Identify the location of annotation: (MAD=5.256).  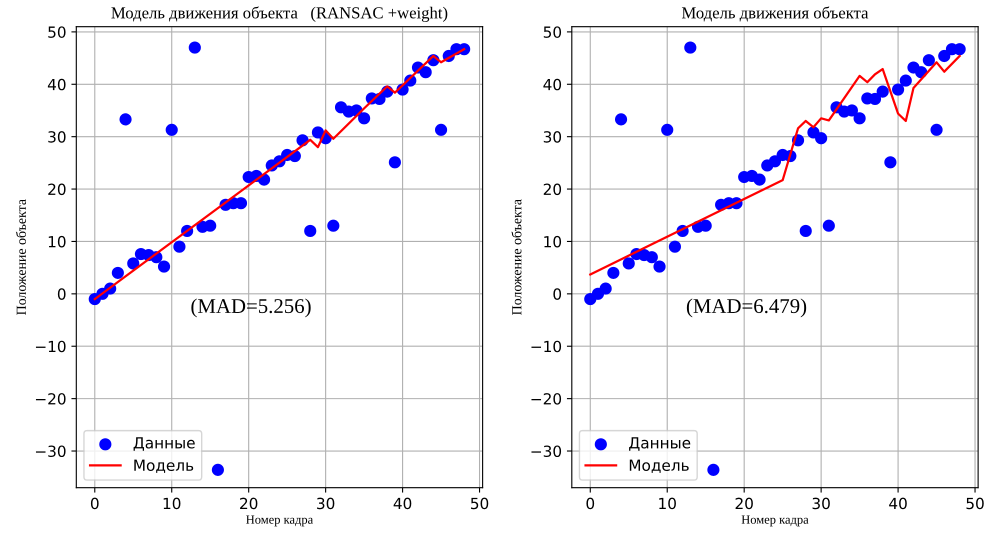
(251, 308).